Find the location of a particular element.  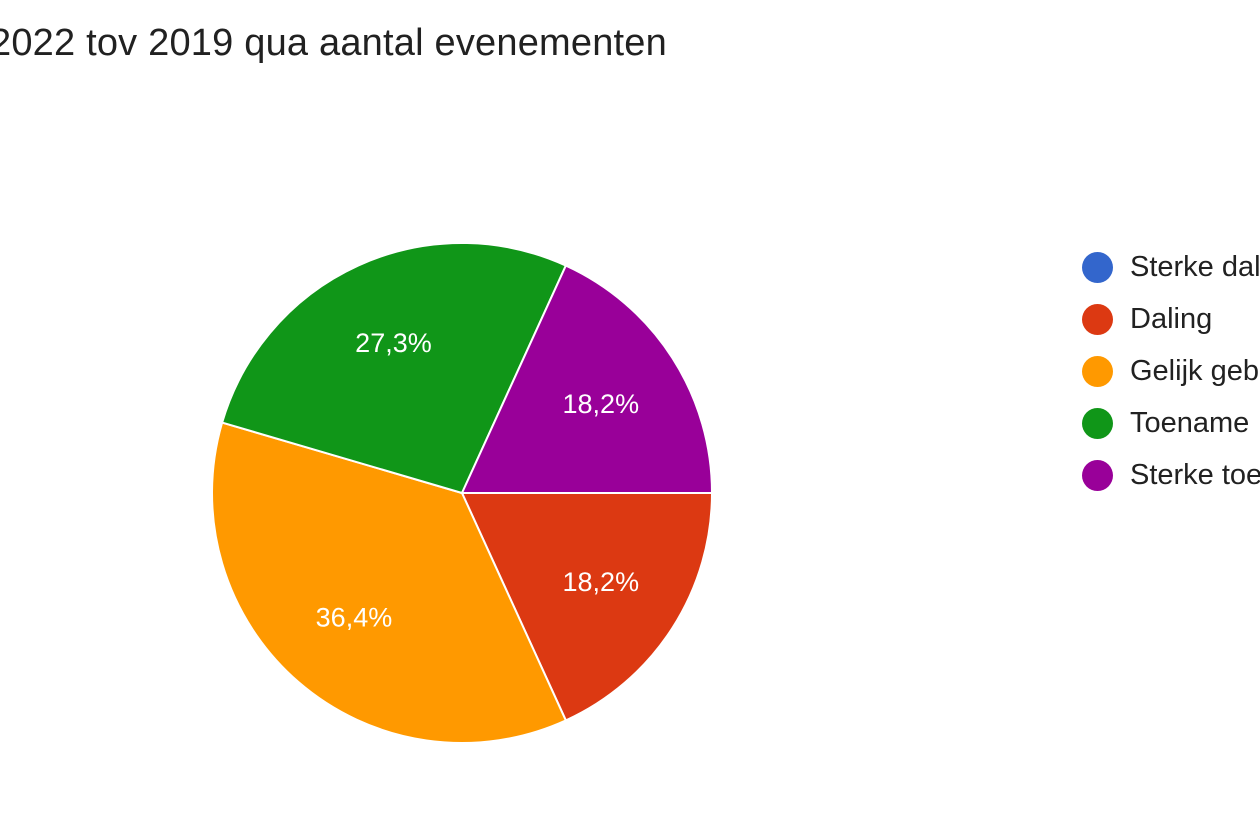

chart-title: 2022 tov 2019 qua aantal evenementen is located at coordinates (333, 43).